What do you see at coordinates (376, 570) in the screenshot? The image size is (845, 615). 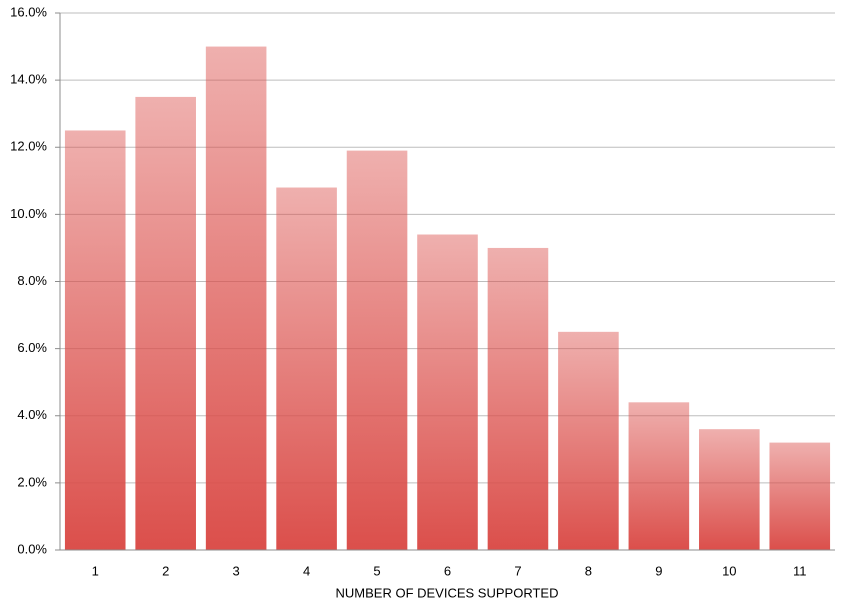 I see `x-tick-label: 5` at bounding box center [376, 570].